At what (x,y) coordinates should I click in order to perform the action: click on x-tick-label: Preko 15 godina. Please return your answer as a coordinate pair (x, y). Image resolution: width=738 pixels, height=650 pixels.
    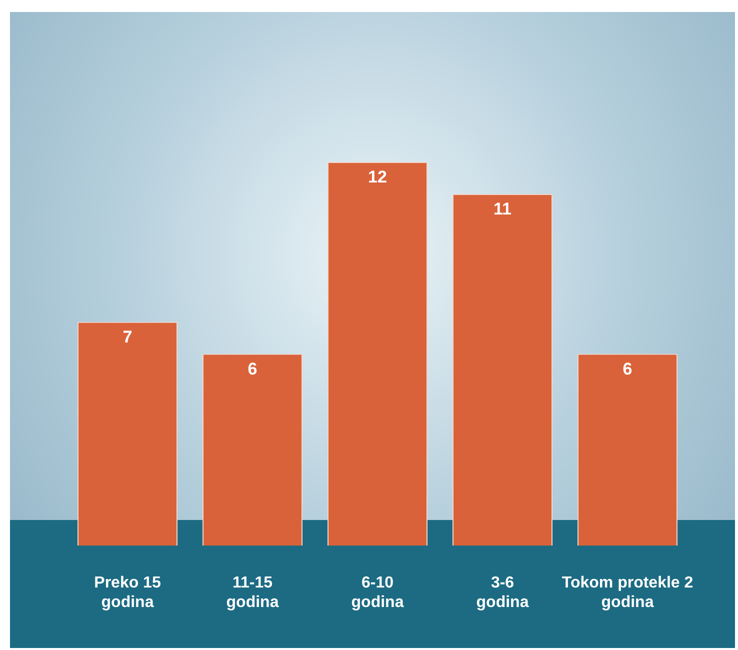
    Looking at the image, I should click on (127, 592).